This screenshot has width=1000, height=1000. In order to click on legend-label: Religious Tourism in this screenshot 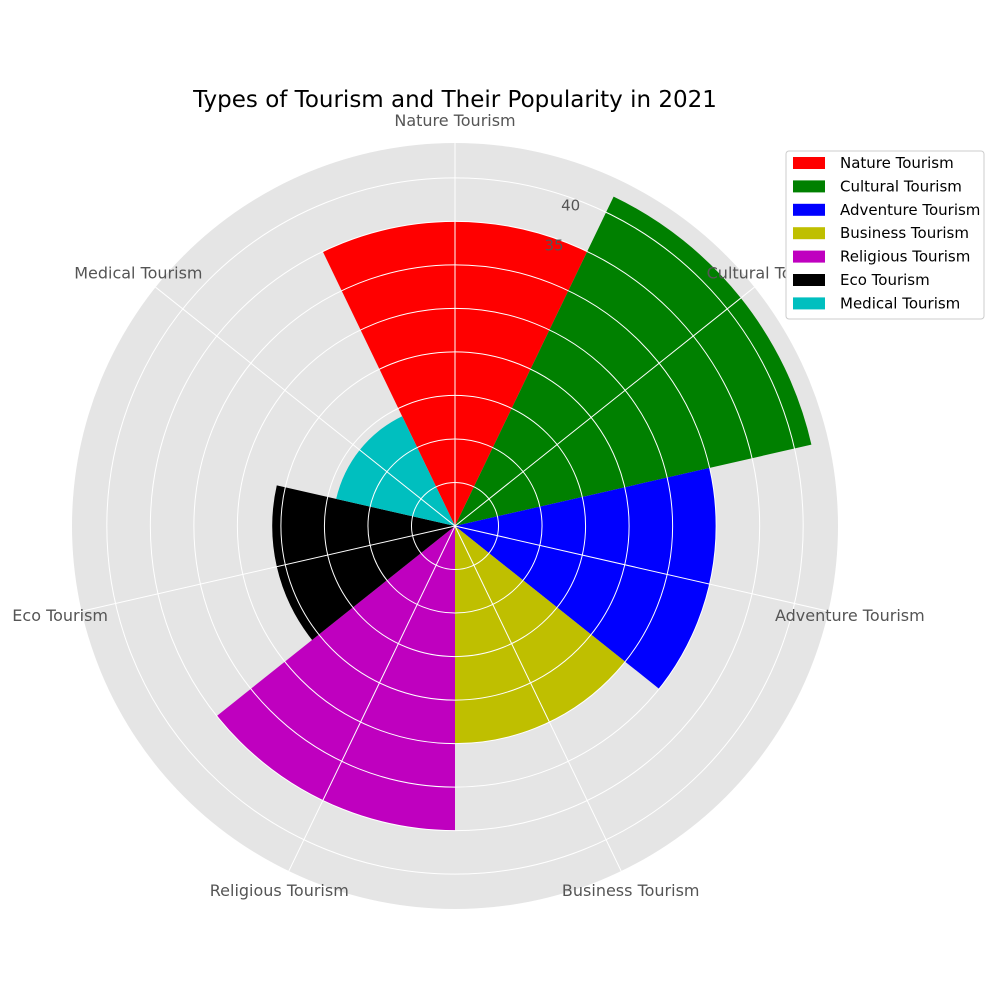, I will do `click(905, 257)`.